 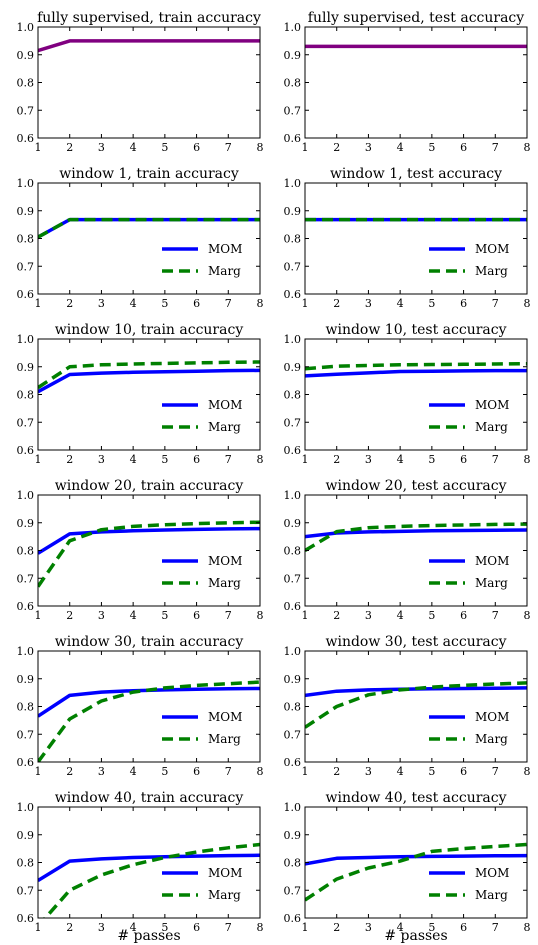 I want to click on chart-title: window 1, train accuracy, so click(x=149, y=174).